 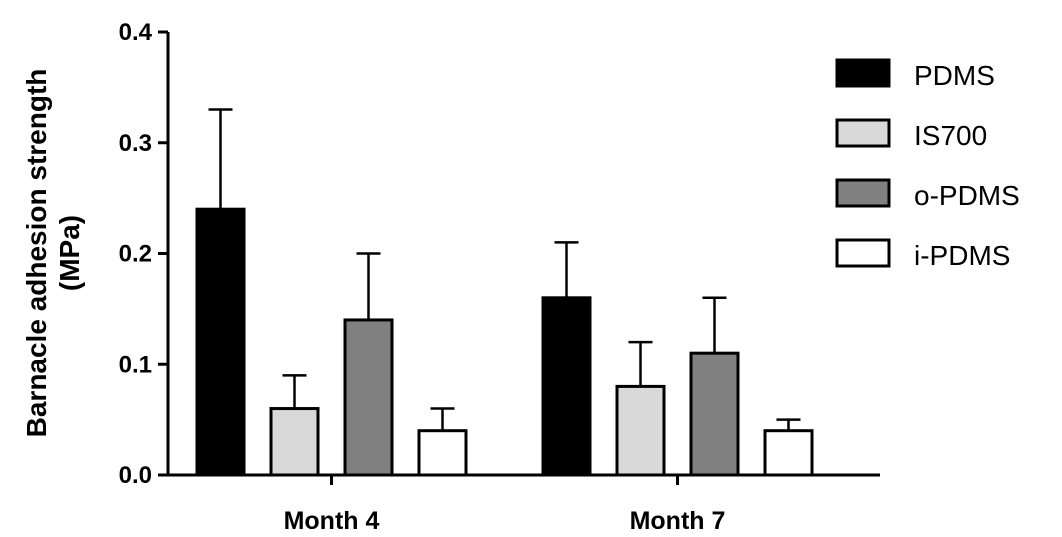 What do you see at coordinates (135, 364) in the screenshot?
I see `y-tick-label: 0.1` at bounding box center [135, 364].